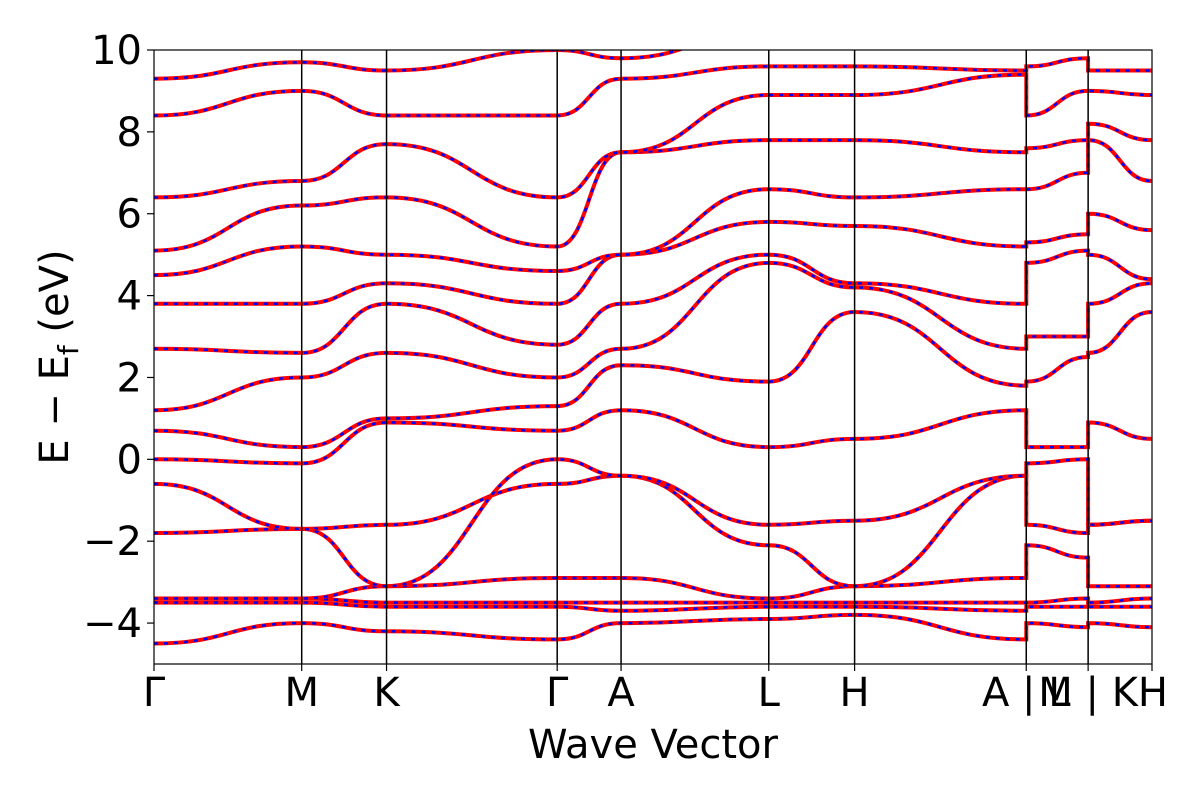 The width and height of the screenshot is (1200, 800). I want to click on y-axis-label: E − Ef (eV), so click(58, 356).